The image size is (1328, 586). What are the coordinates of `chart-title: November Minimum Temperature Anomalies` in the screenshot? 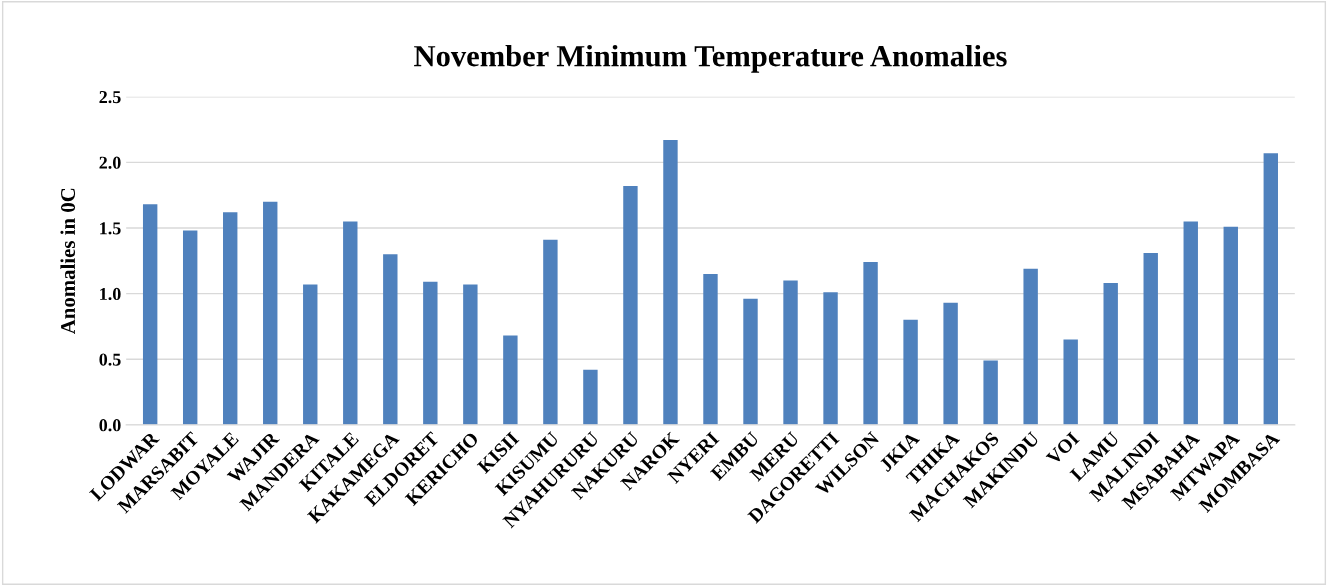 It's located at (710, 58).